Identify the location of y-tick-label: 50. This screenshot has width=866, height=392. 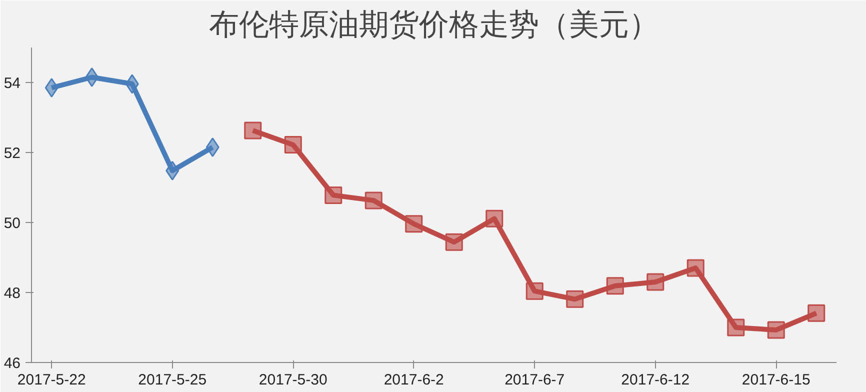
(12, 223).